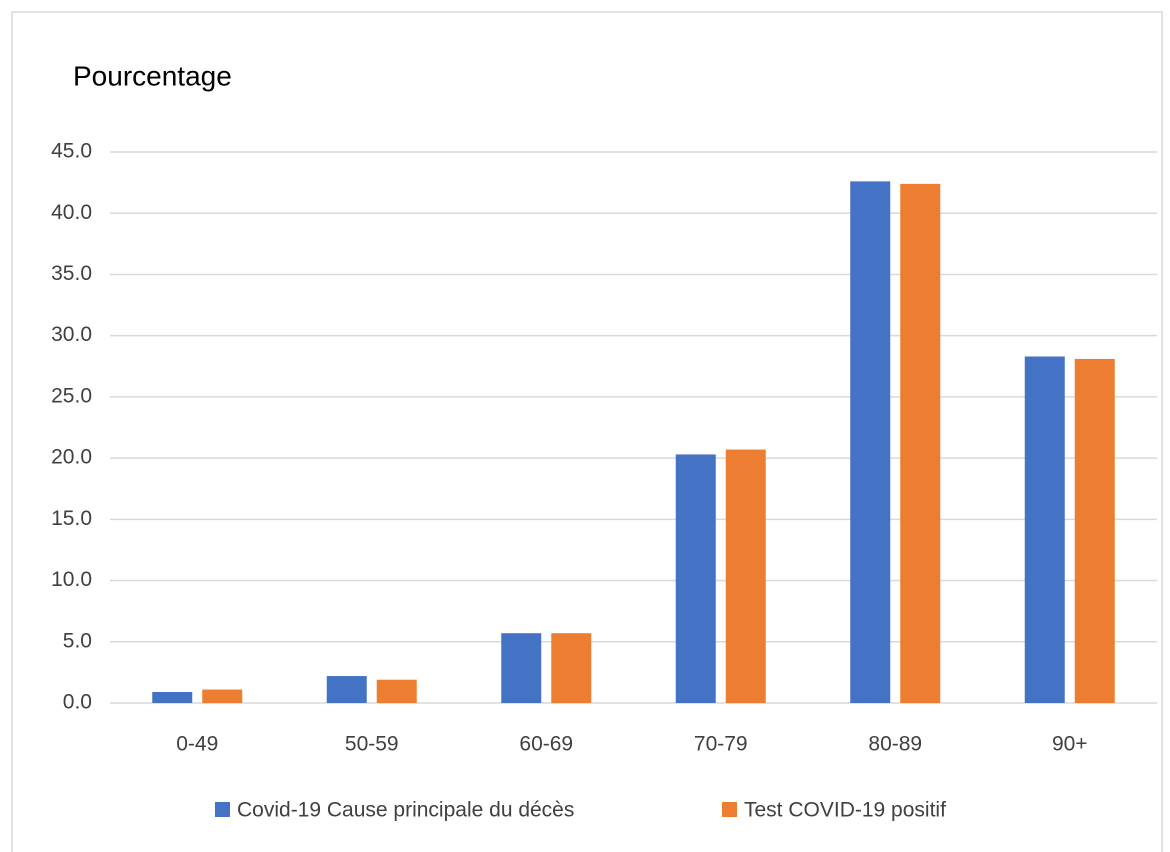  I want to click on y-tick-label: 25.0, so click(71, 395).